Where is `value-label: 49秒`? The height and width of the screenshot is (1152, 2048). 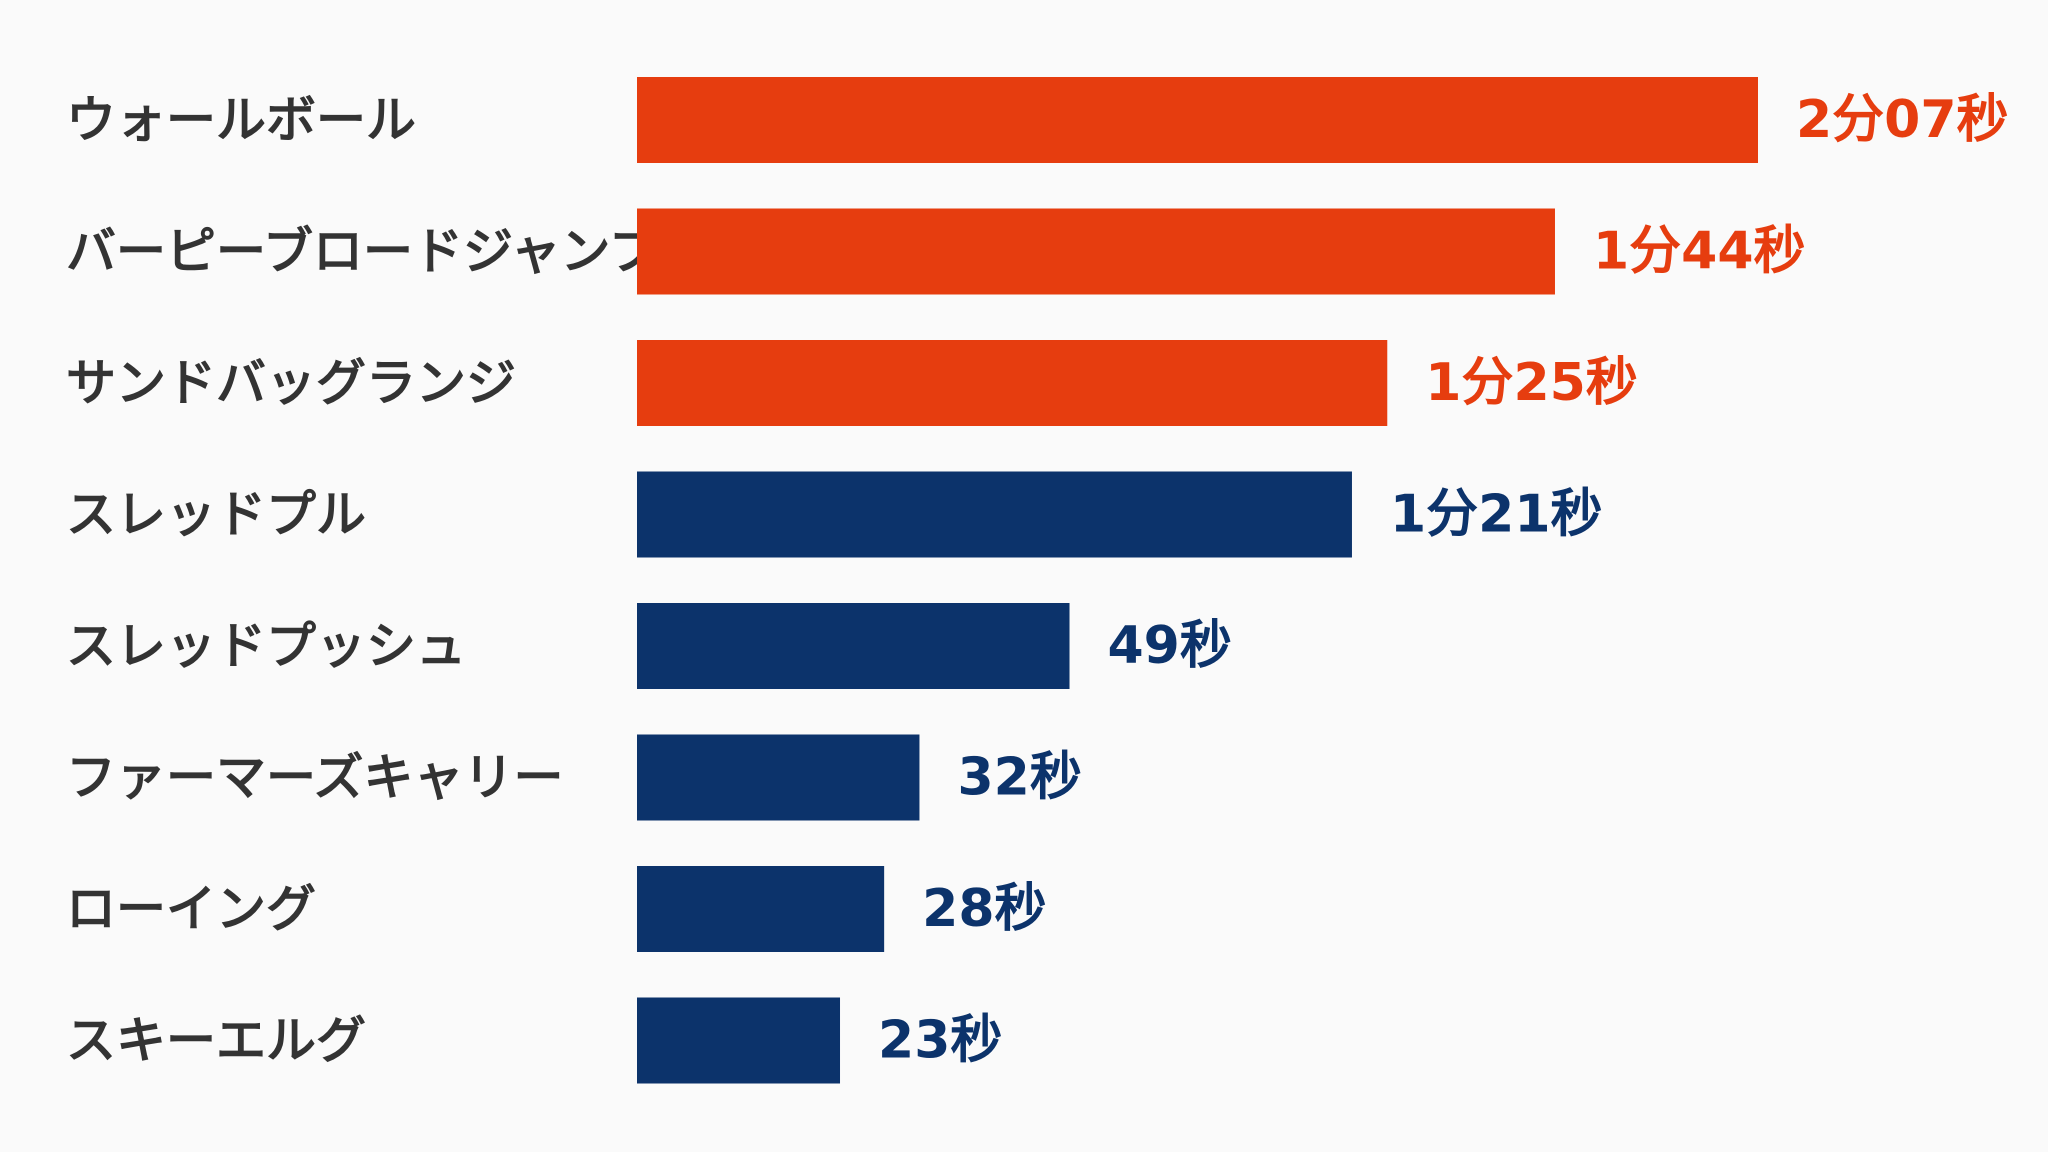
value-label: 49秒 is located at coordinates (1170, 646).